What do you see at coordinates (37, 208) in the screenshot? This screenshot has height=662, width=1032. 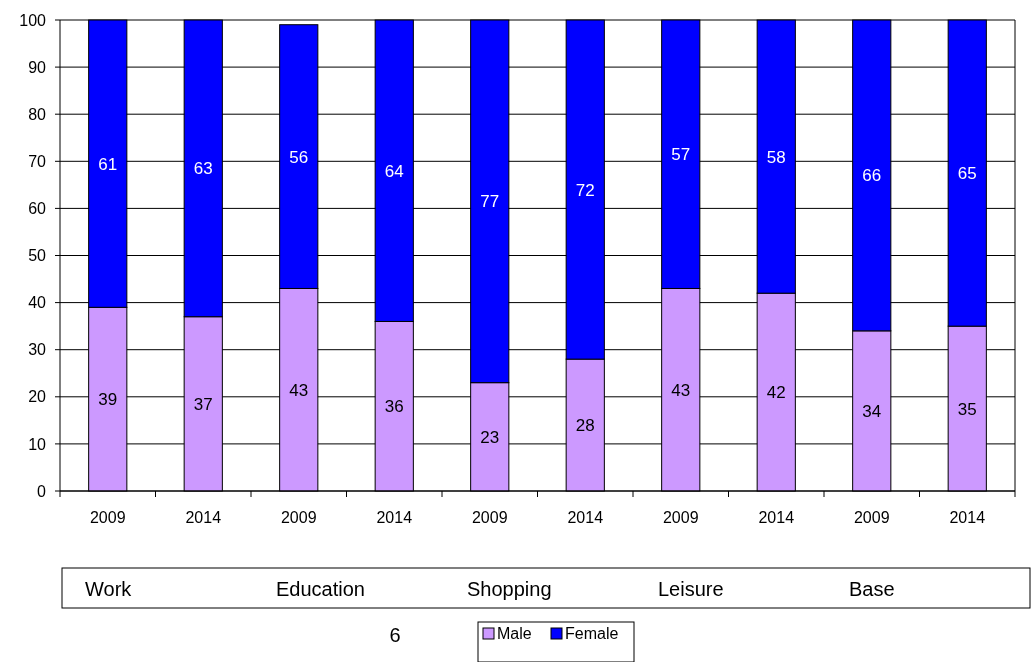 I see `y-tick-label: 60` at bounding box center [37, 208].